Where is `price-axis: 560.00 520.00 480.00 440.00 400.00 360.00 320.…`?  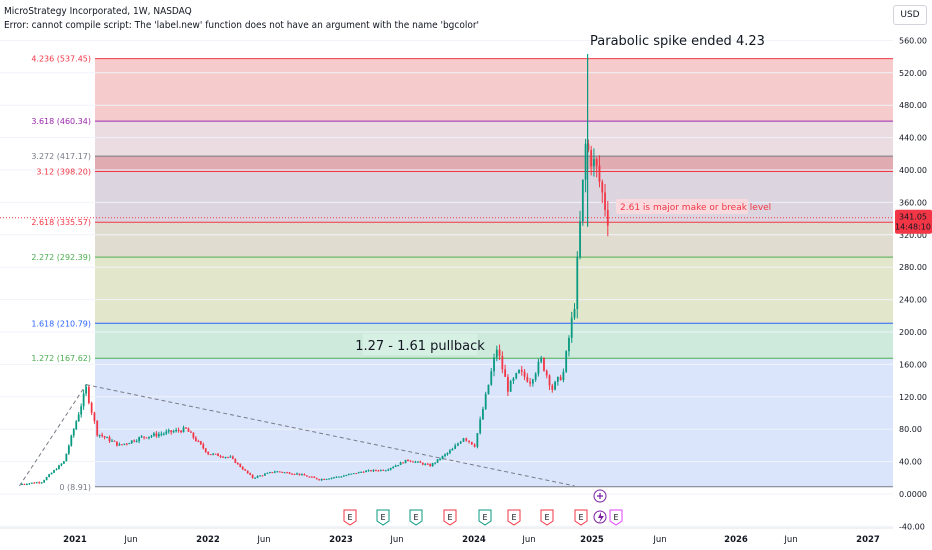
price-axis: 560.00 520.00 480.00 440.00 400.00 360.00 320.… is located at coordinates (912, 275).